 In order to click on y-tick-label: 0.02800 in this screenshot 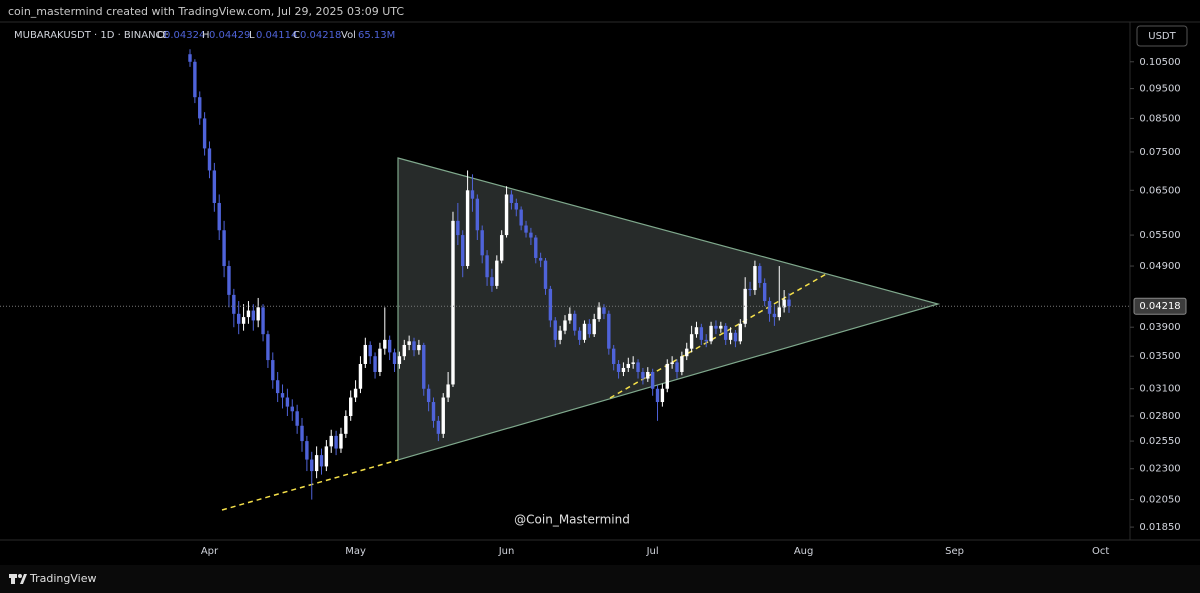, I will do `click(1159, 416)`.